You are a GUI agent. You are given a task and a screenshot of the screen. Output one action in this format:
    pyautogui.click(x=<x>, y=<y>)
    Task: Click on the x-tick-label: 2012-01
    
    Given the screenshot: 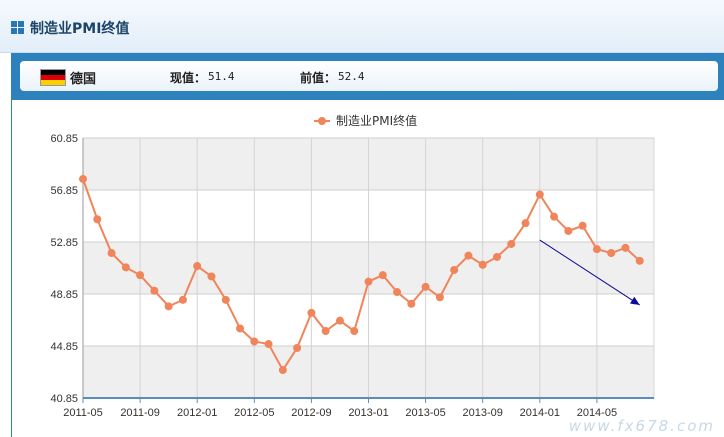 What is the action you would take?
    pyautogui.click(x=197, y=413)
    